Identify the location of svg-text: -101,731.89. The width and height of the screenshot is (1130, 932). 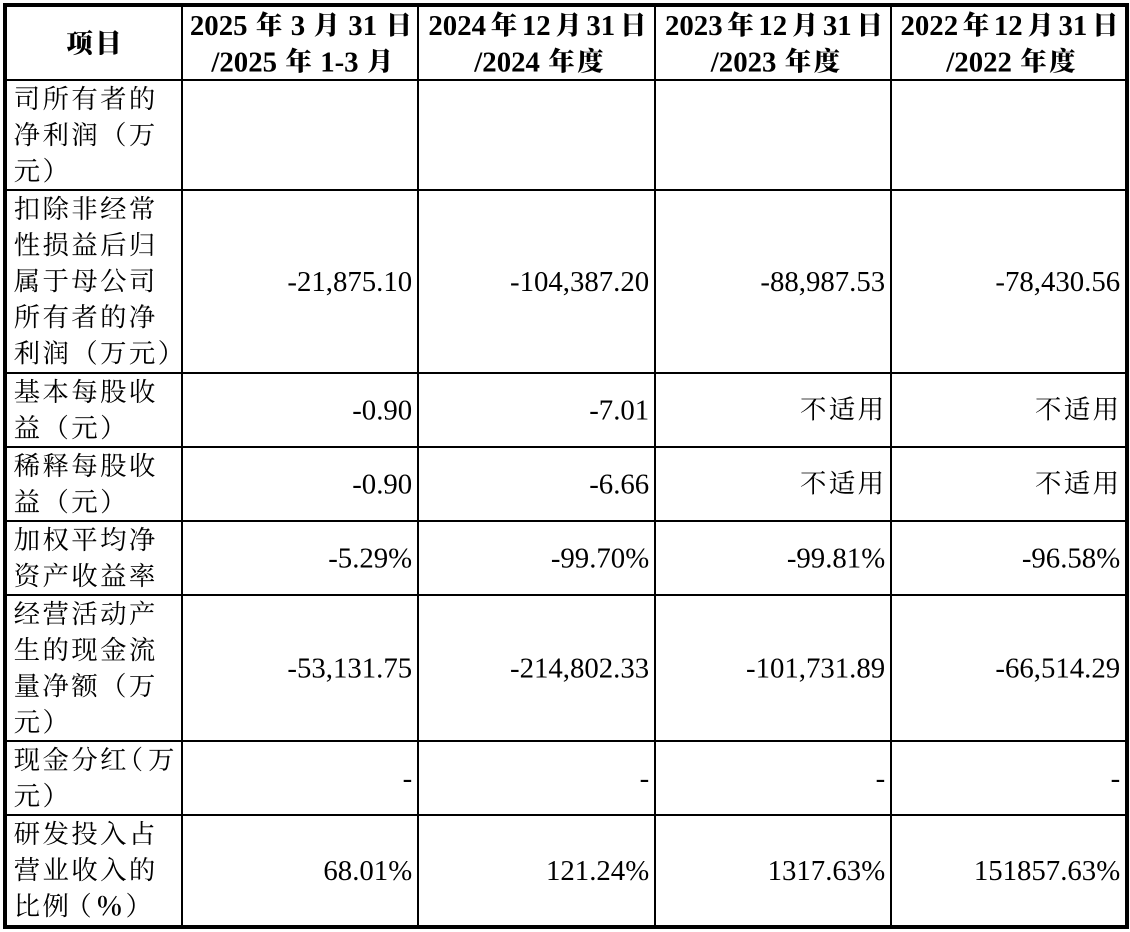
(815, 668).